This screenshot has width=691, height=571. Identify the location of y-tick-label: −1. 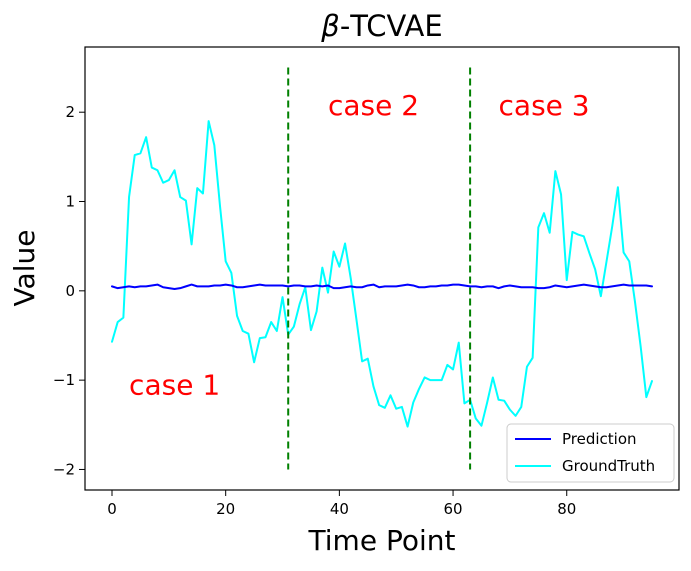
(64, 380).